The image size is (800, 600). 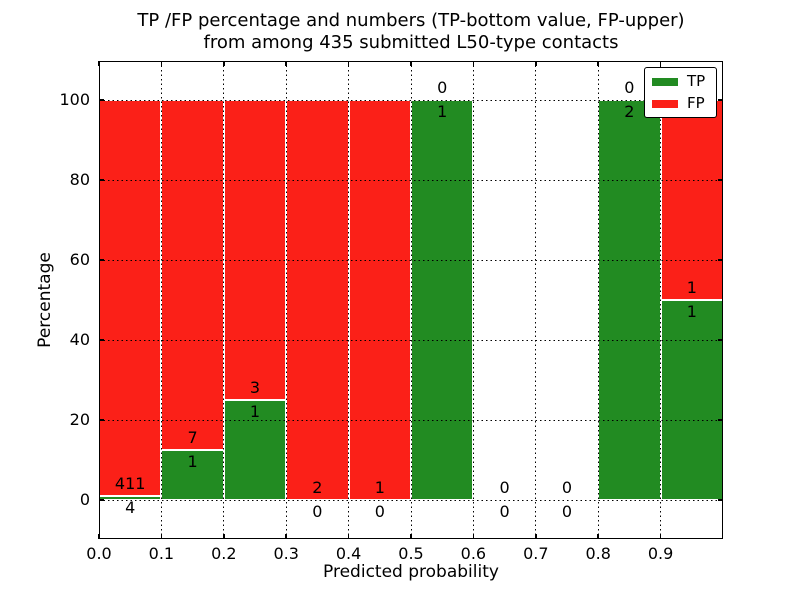 What do you see at coordinates (696, 103) in the screenshot?
I see `legend-label-fp: FP` at bounding box center [696, 103].